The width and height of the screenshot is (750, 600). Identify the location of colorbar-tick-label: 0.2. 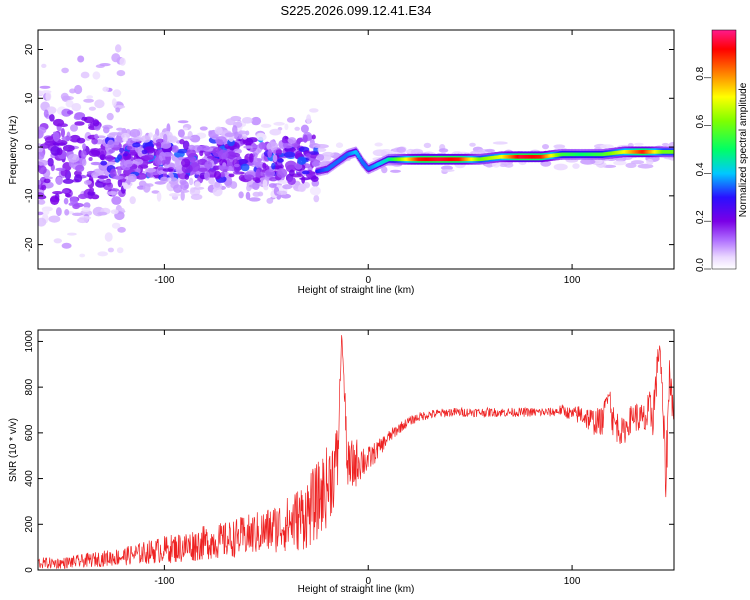
(700, 217).